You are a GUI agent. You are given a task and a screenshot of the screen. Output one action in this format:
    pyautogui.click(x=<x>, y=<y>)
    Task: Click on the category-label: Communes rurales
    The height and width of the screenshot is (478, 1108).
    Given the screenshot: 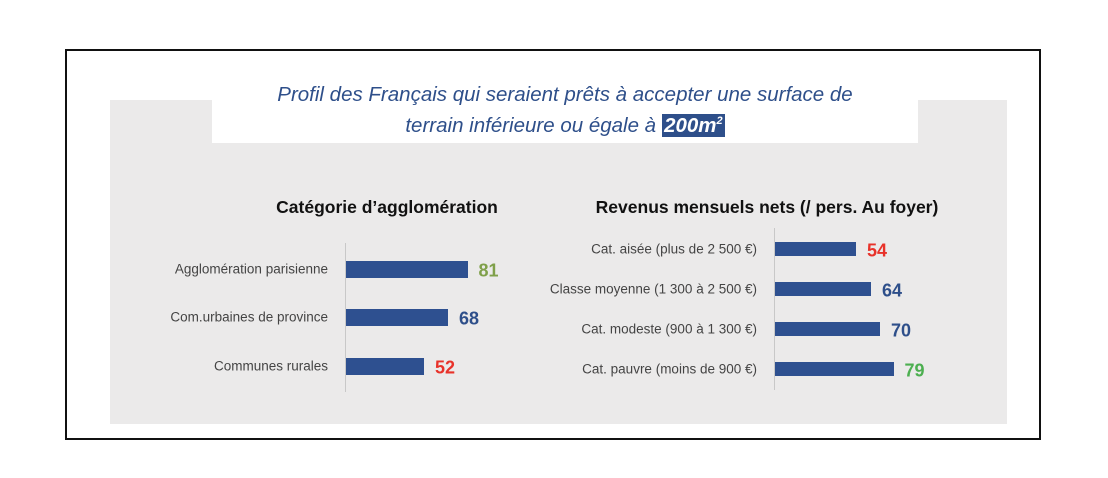 What is the action you would take?
    pyautogui.click(x=270, y=366)
    